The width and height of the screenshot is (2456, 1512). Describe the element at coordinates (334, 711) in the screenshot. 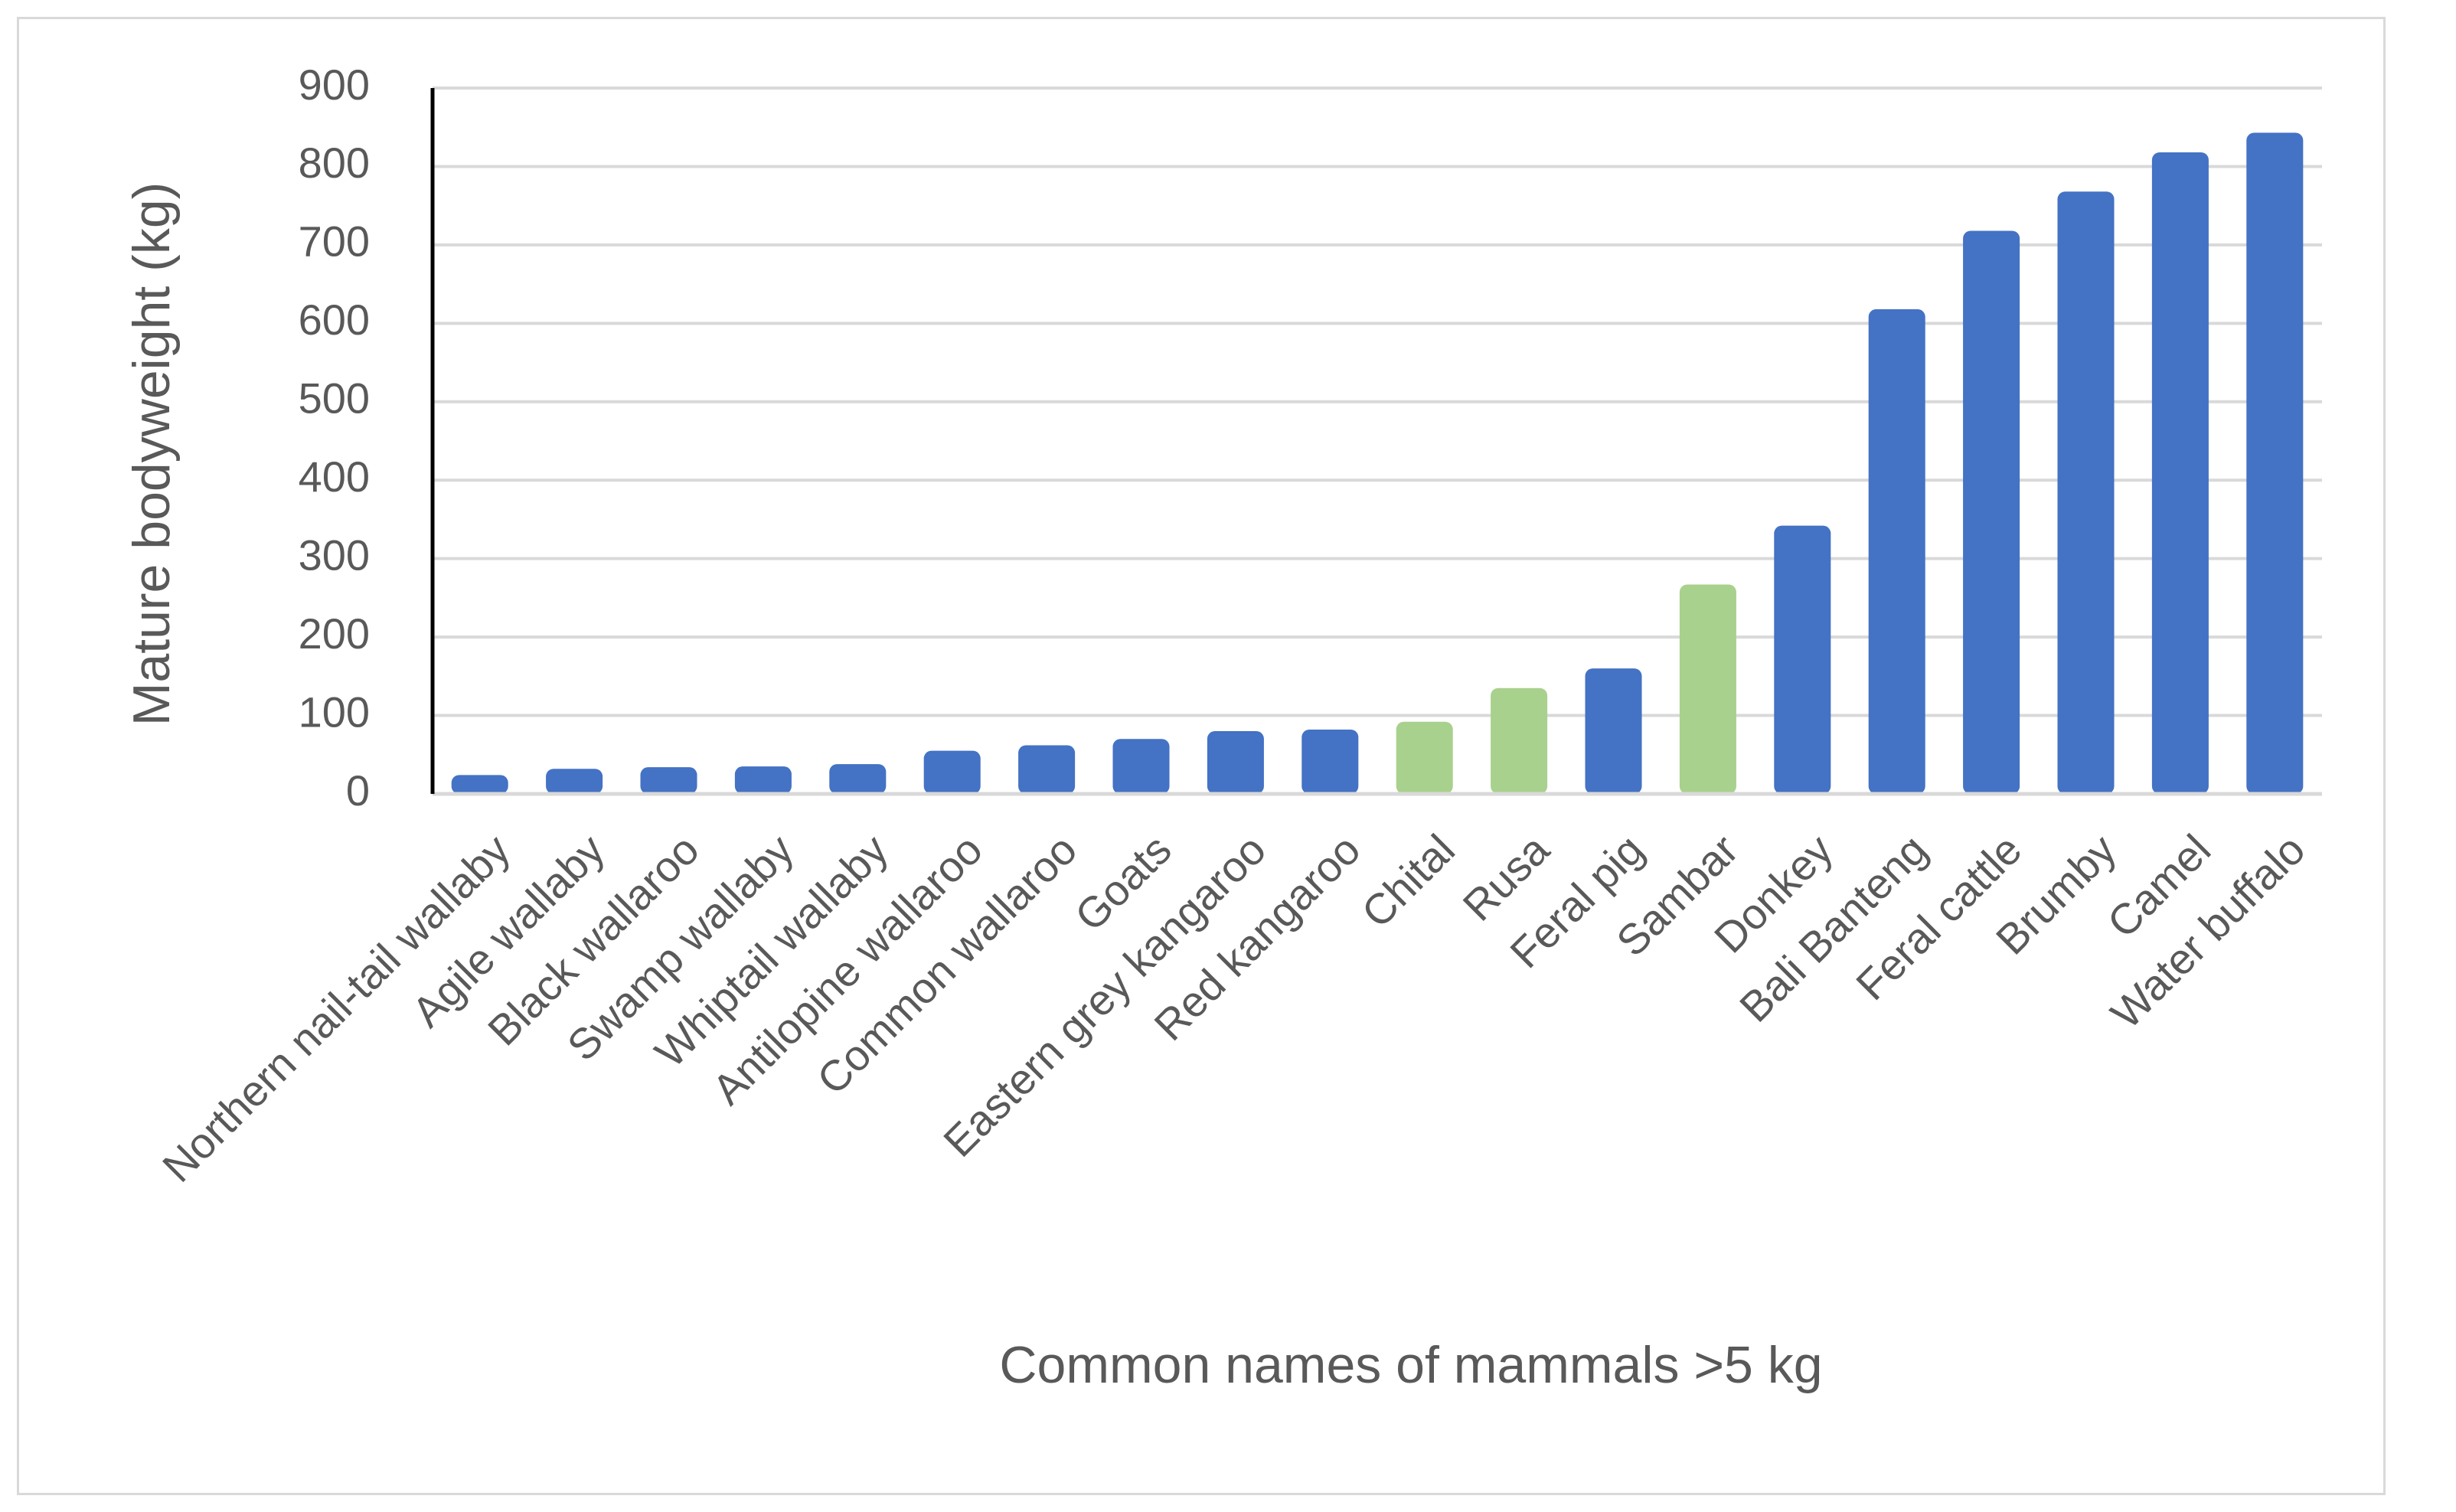

I see `y-tick-label: 100` at that location.